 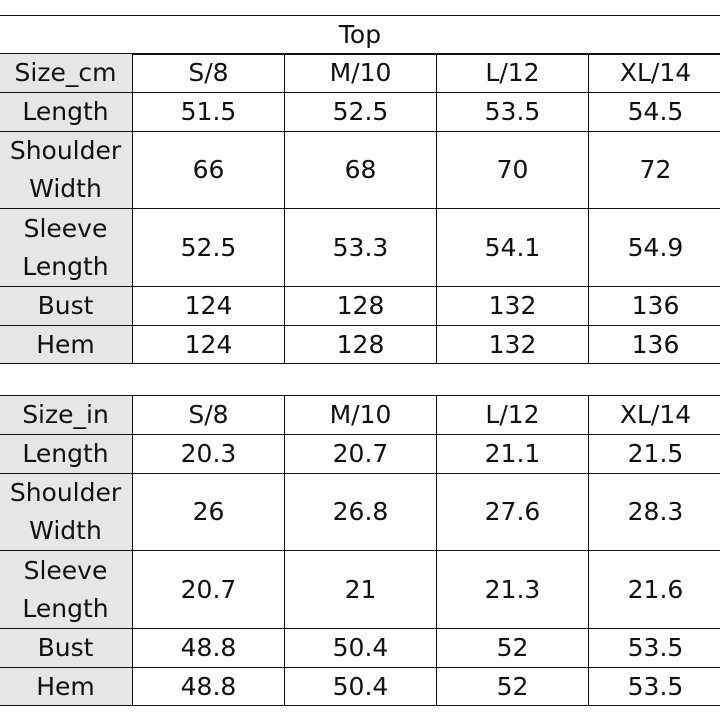 What do you see at coordinates (512, 454) in the screenshot?
I see `measurement: 21.1` at bounding box center [512, 454].